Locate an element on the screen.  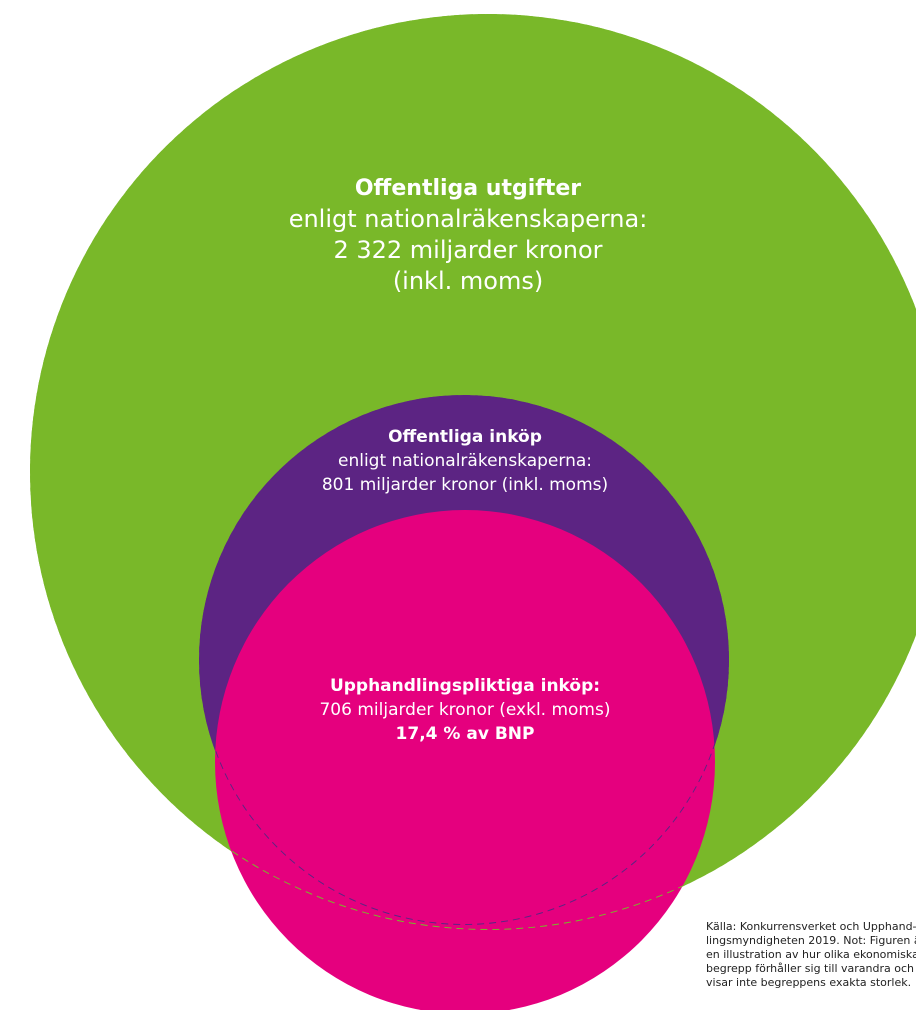
source-note-line-3: en illustration av hur olika ekonomiska is located at coordinates (811, 954).